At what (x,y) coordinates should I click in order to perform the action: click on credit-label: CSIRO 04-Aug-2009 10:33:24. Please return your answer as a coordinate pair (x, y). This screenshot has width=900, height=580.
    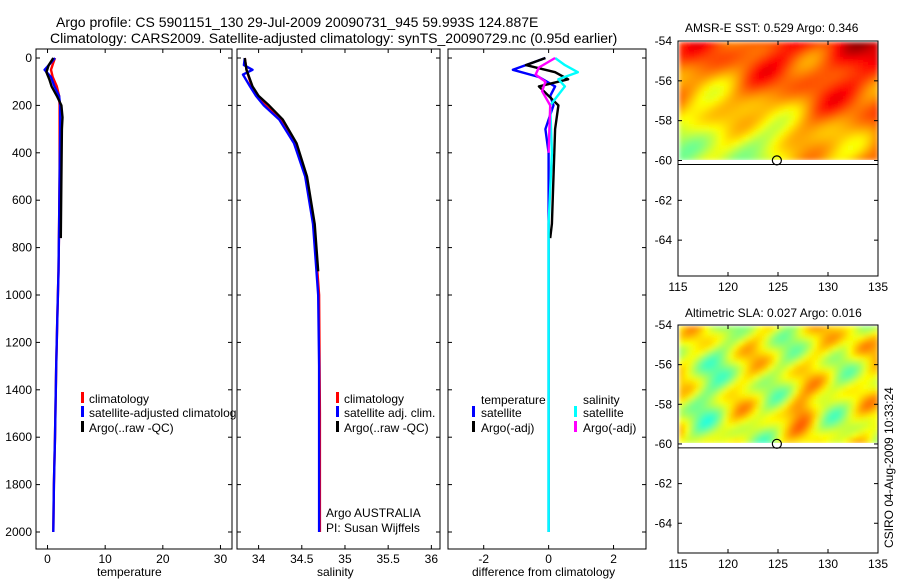
    Looking at the image, I should click on (889, 467).